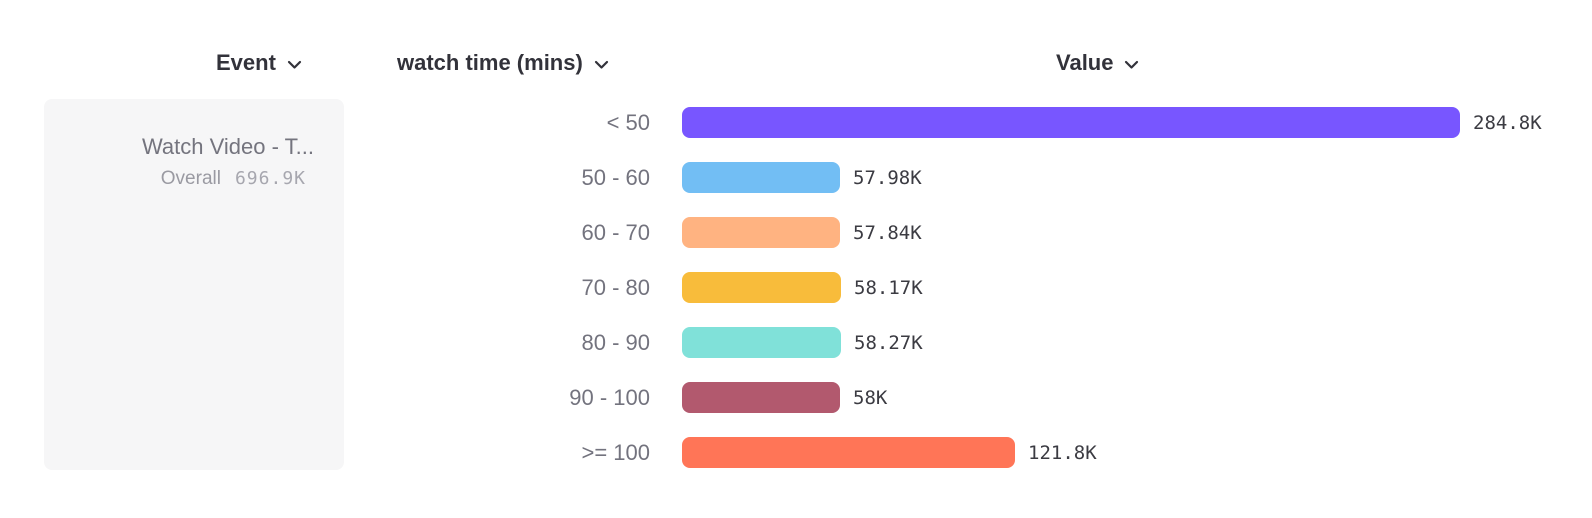 This screenshot has width=1592, height=518. I want to click on overall-label: Overall, so click(190, 178).